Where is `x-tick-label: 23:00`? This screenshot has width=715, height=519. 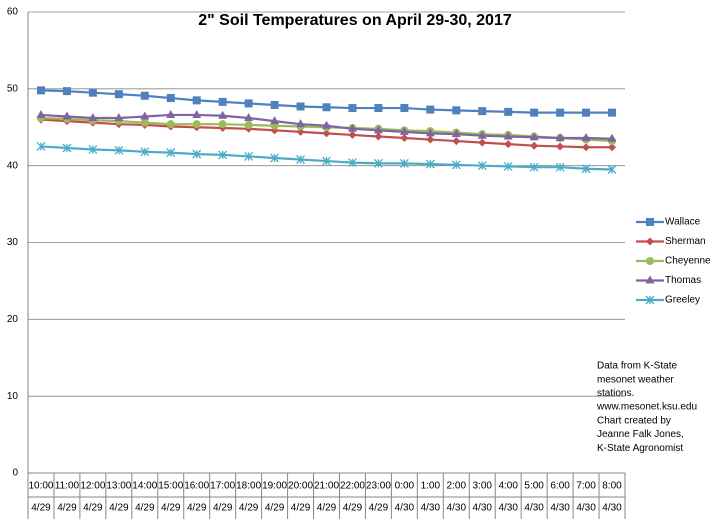 x-tick-label: 23:00 is located at coordinates (378, 486).